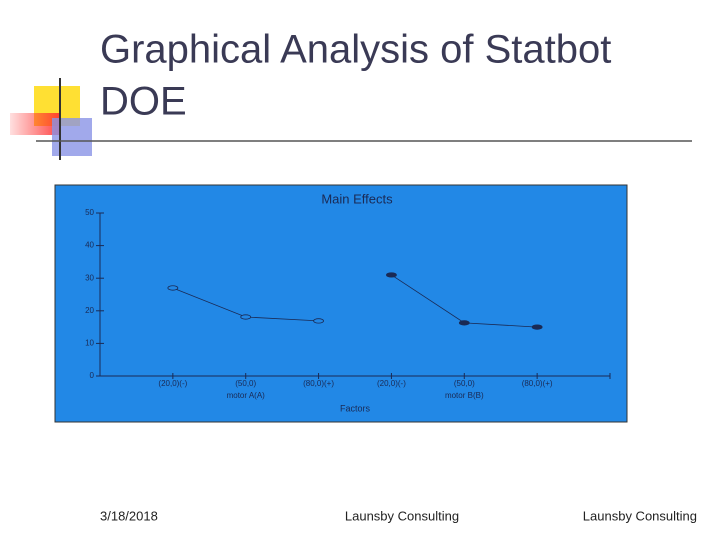 This screenshot has width=720, height=545. Describe the element at coordinates (355, 408) in the screenshot. I see `x-axis-label: Factors` at that location.